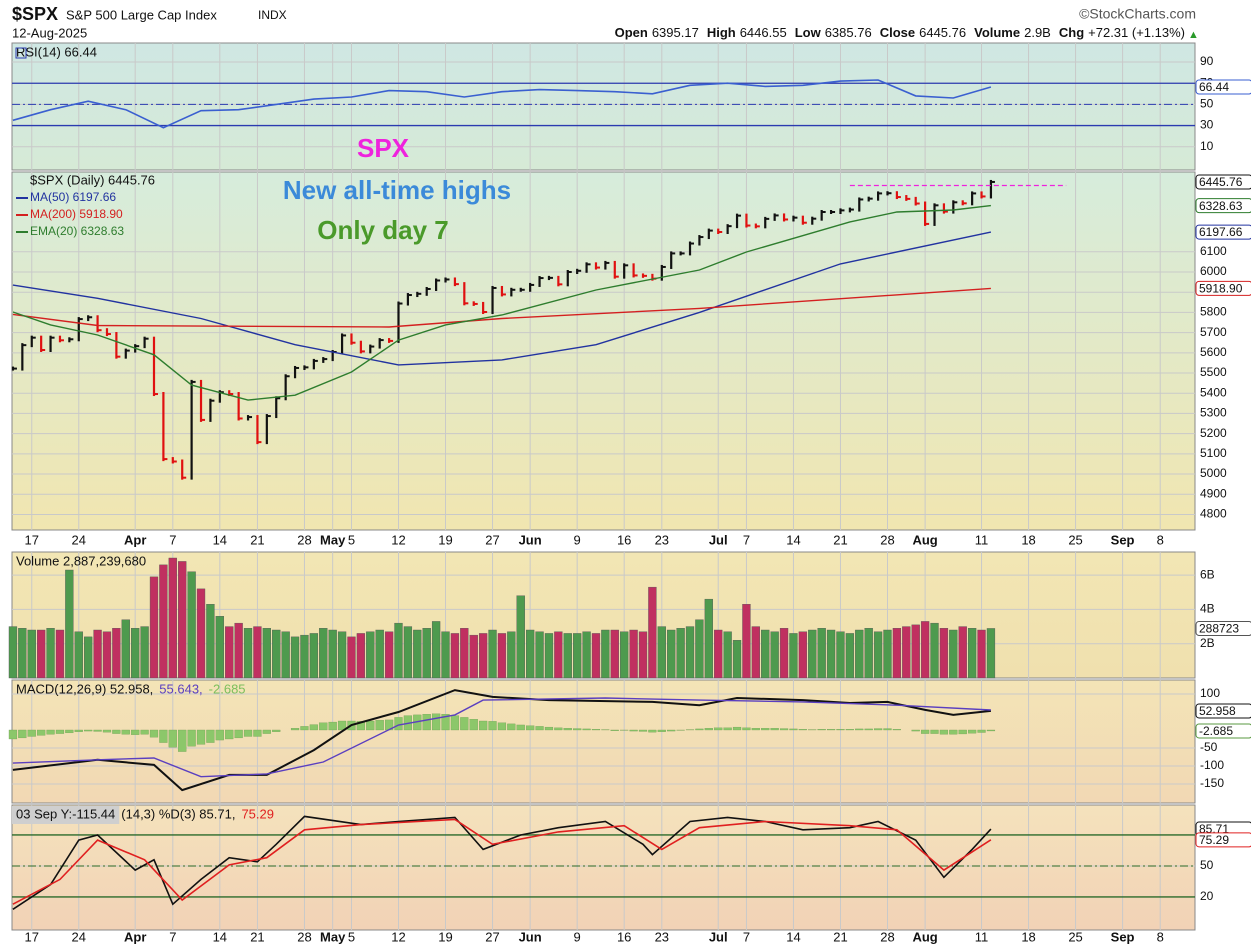  I want to click on x-tick-label: 23, so click(662, 936).